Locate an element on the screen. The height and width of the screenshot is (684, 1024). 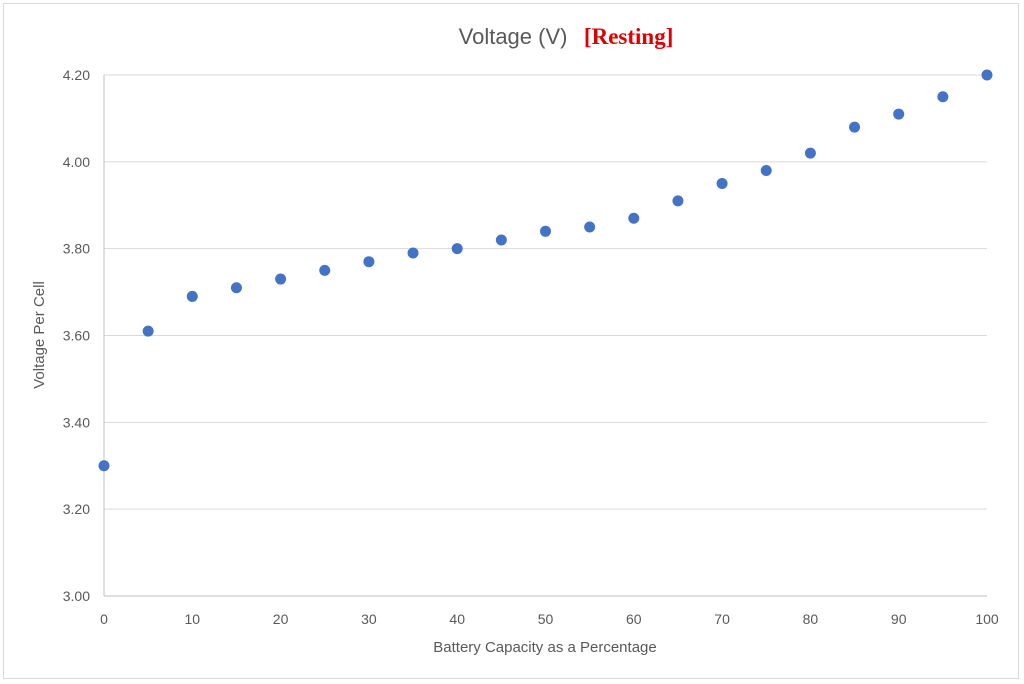
x-axis-title: Battery Capacity as a Percentage is located at coordinates (544, 647).